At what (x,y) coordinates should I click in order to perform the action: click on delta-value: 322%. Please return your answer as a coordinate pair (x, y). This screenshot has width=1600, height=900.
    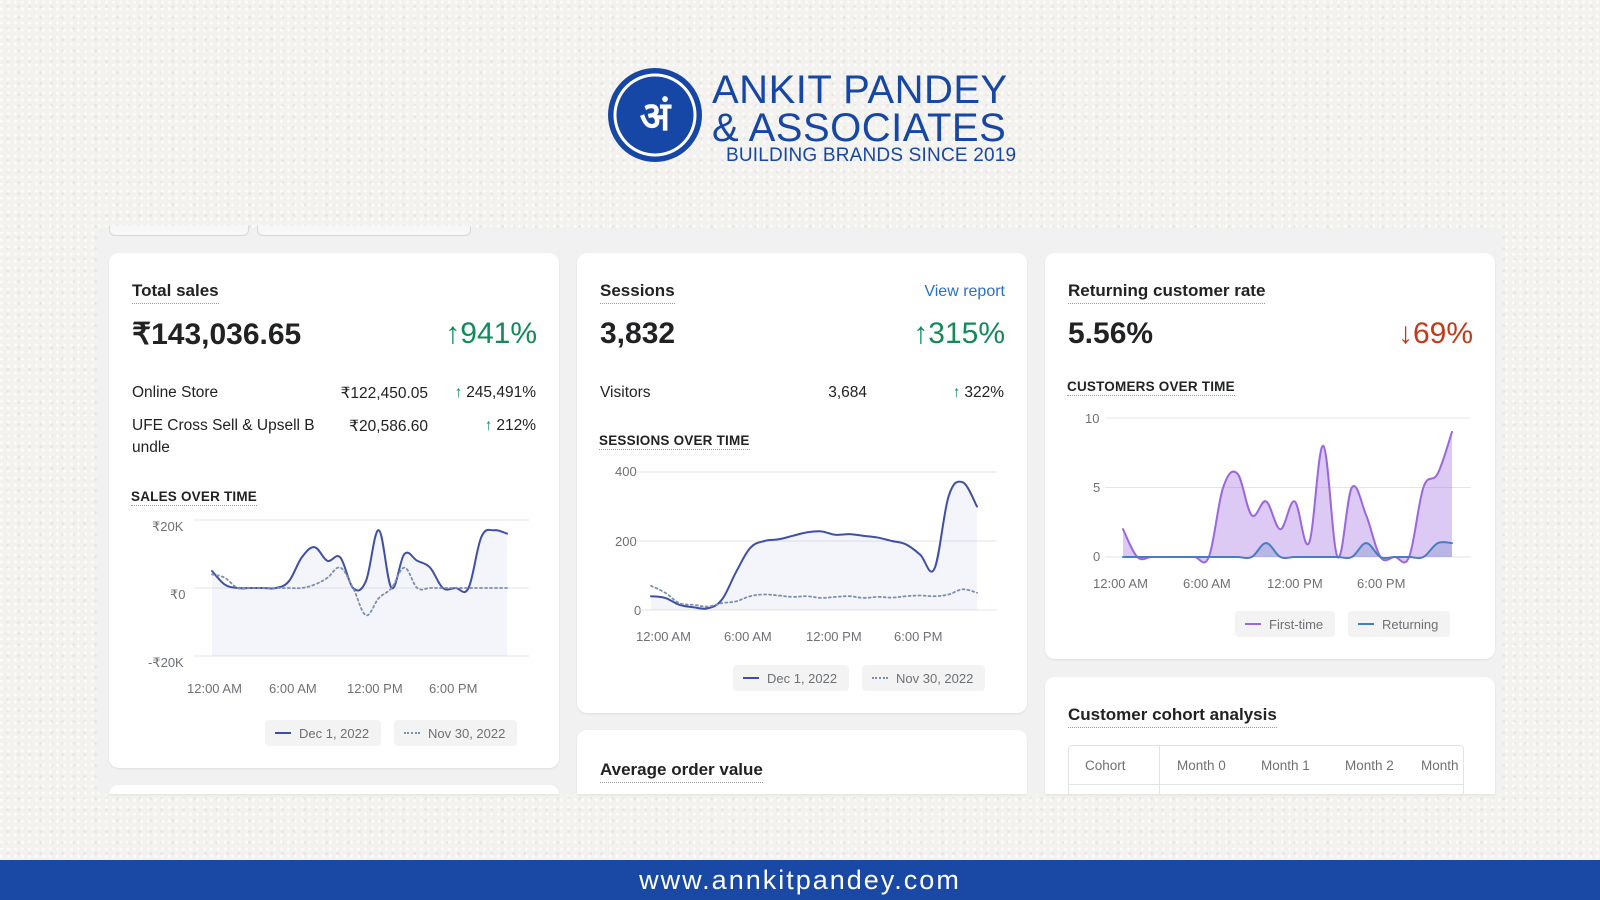
    Looking at the image, I should click on (984, 392).